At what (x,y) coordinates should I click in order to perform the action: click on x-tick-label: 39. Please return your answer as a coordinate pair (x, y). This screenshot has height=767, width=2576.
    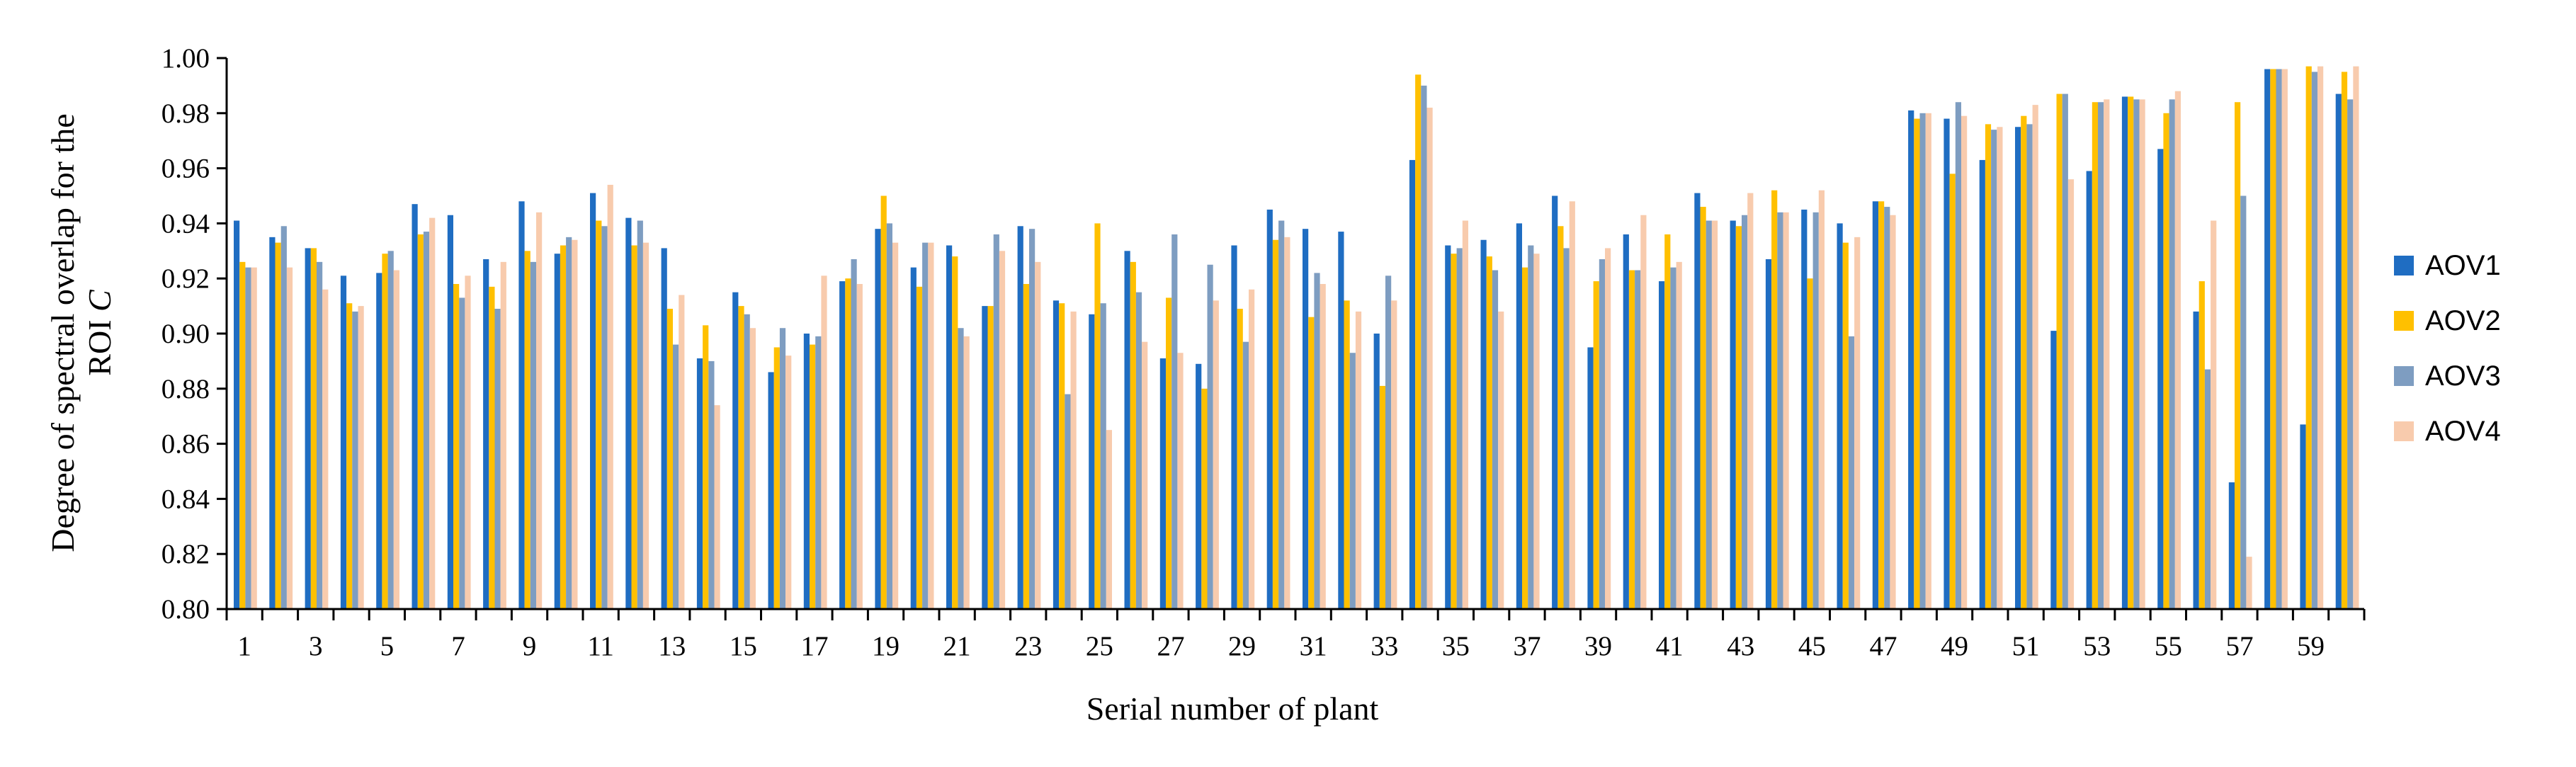
    Looking at the image, I should click on (1598, 646).